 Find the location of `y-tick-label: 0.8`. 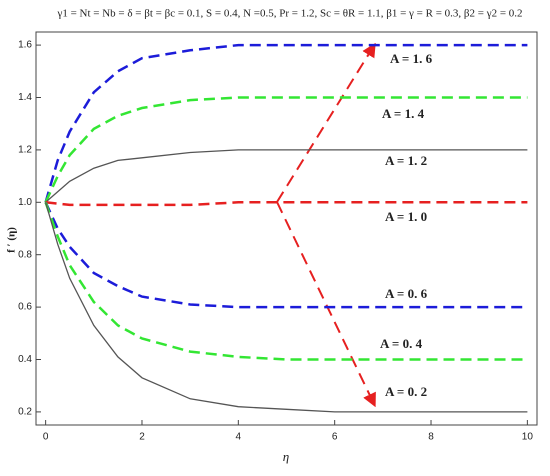

y-tick-label: 0.8 is located at coordinates (25, 254).